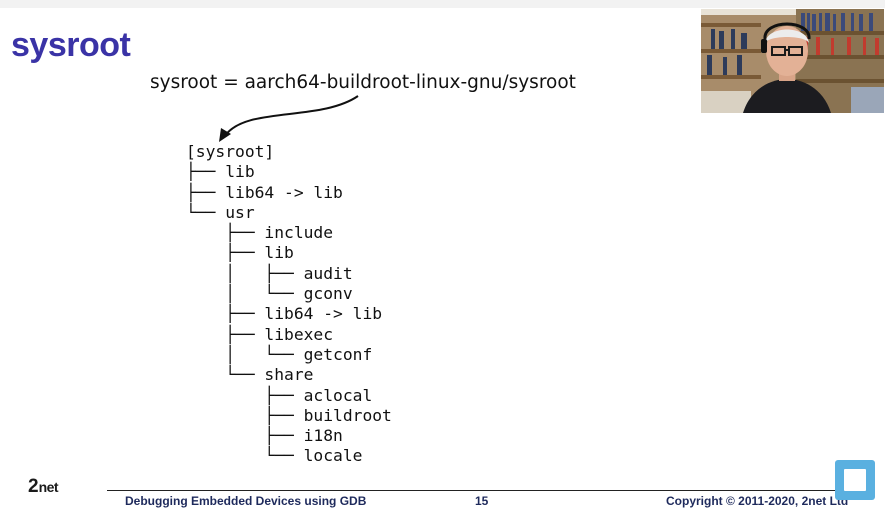 The width and height of the screenshot is (885, 515). What do you see at coordinates (33, 486) in the screenshot?
I see `logo-two: 2` at bounding box center [33, 486].